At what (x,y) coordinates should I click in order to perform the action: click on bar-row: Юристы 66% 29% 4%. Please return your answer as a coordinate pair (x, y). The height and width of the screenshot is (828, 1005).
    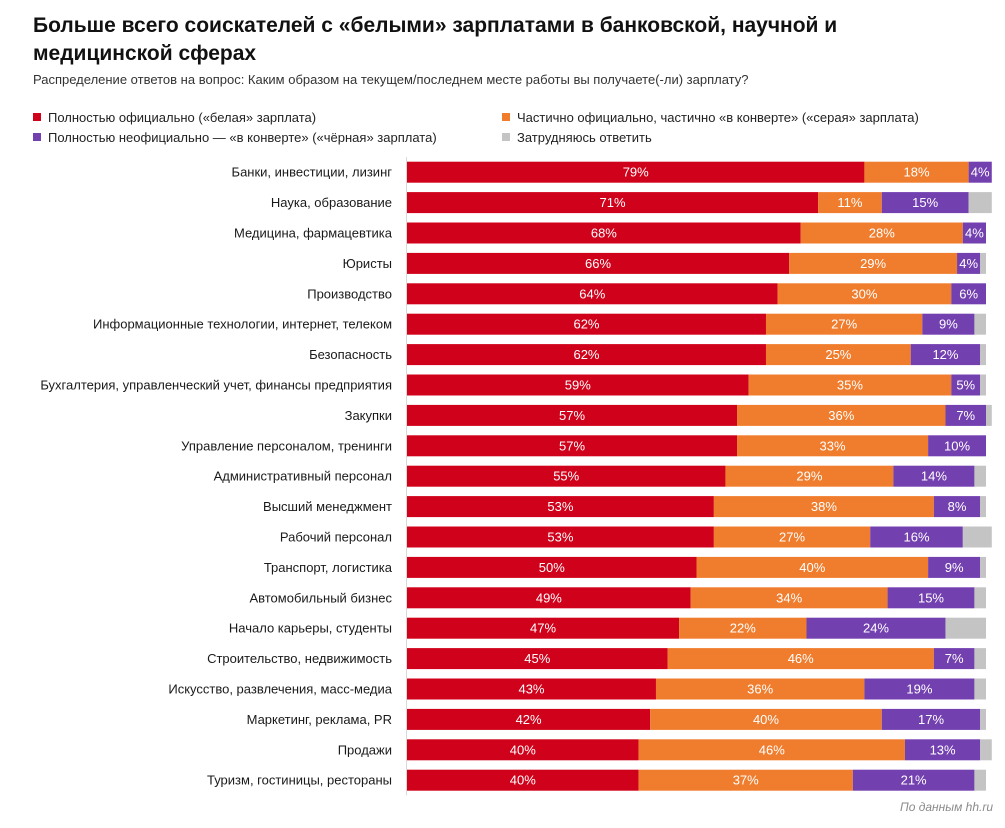
    Looking at the image, I should click on (664, 263).